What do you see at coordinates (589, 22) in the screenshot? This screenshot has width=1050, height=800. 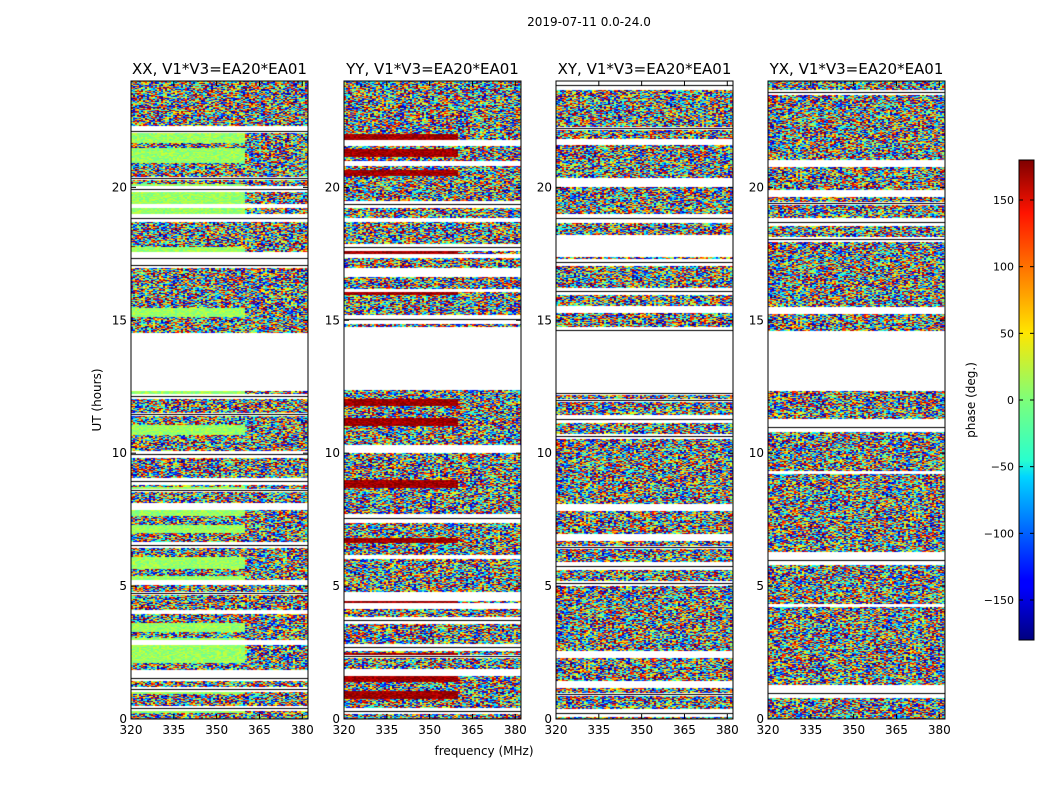 I see `figure-title: 2019-07-11 0.0-24.0` at bounding box center [589, 22].